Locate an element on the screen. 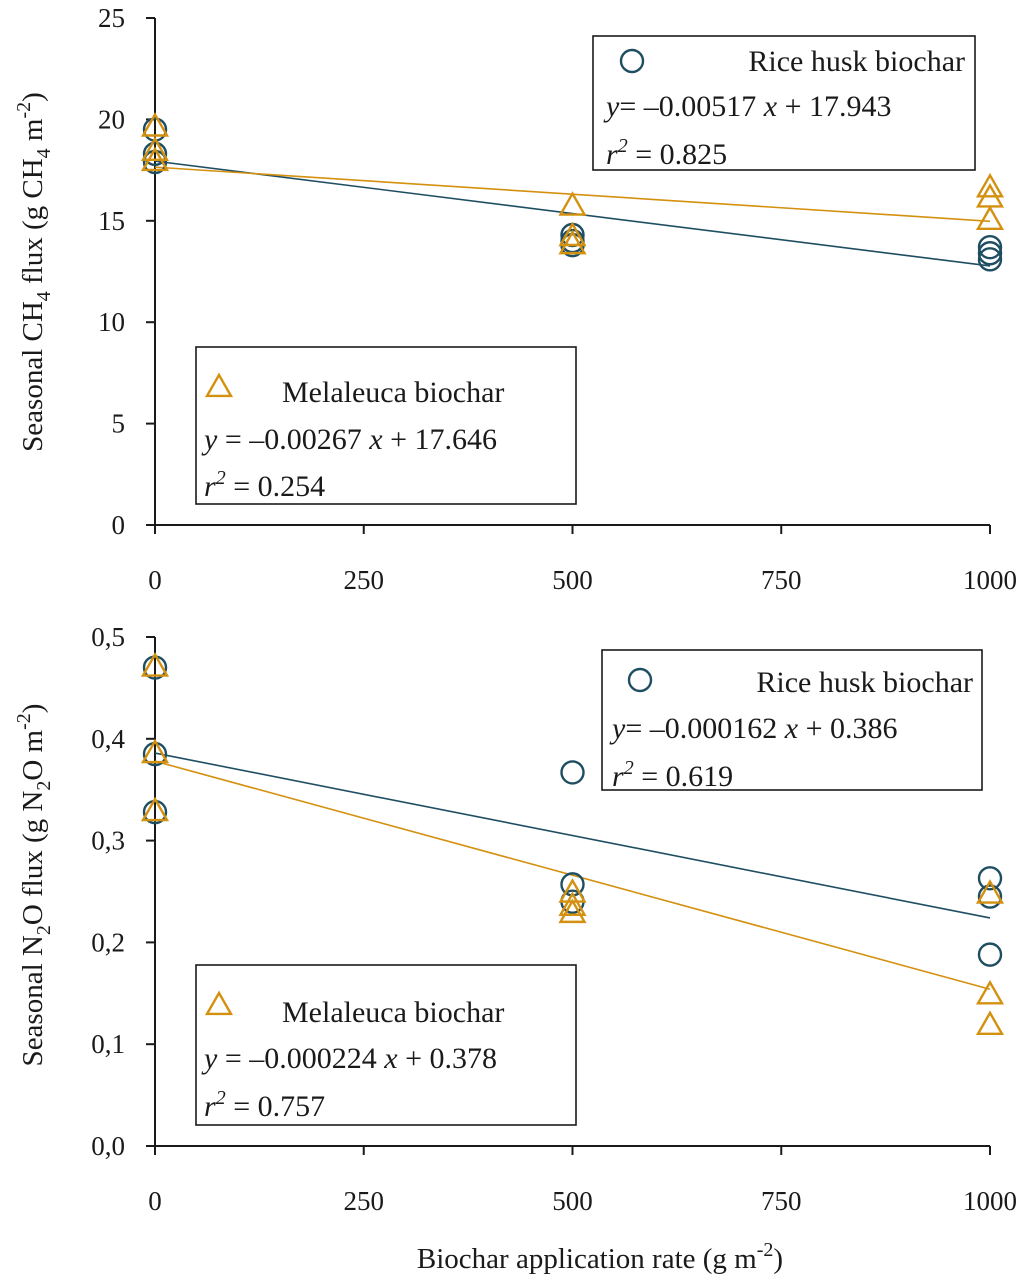  legend-r-squared: r2 = 0.254 is located at coordinates (264, 485).